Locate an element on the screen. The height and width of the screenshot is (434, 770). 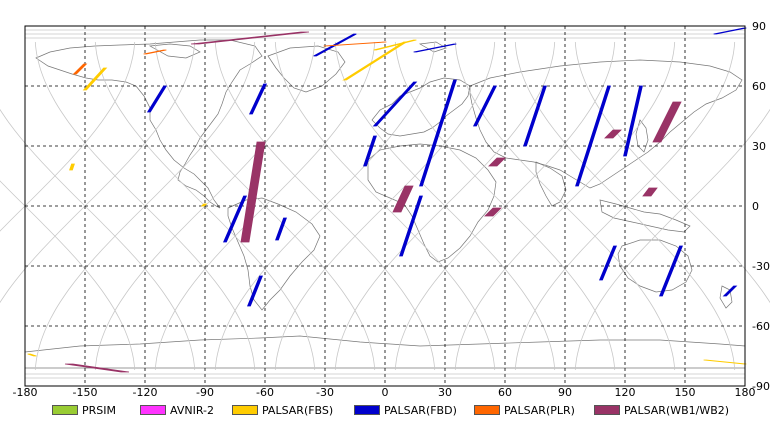
coastline-australia is located at coordinates (655, 266).